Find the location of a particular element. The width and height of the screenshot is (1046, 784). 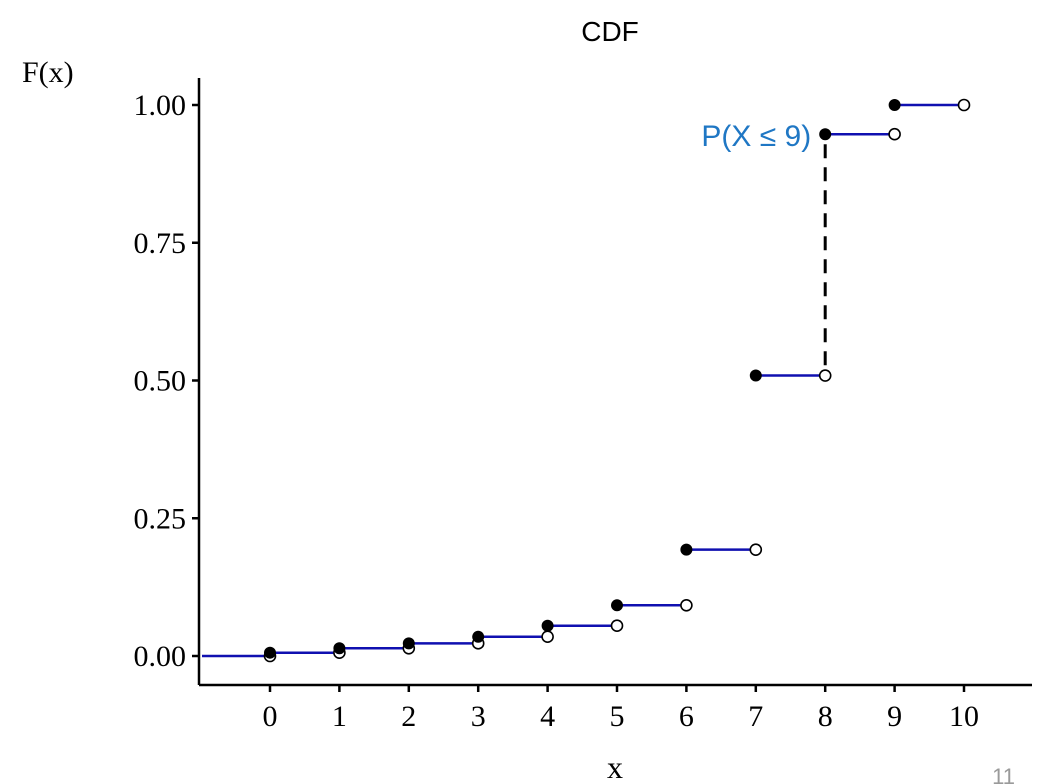

x-tick-label: 5 is located at coordinates (617, 716).